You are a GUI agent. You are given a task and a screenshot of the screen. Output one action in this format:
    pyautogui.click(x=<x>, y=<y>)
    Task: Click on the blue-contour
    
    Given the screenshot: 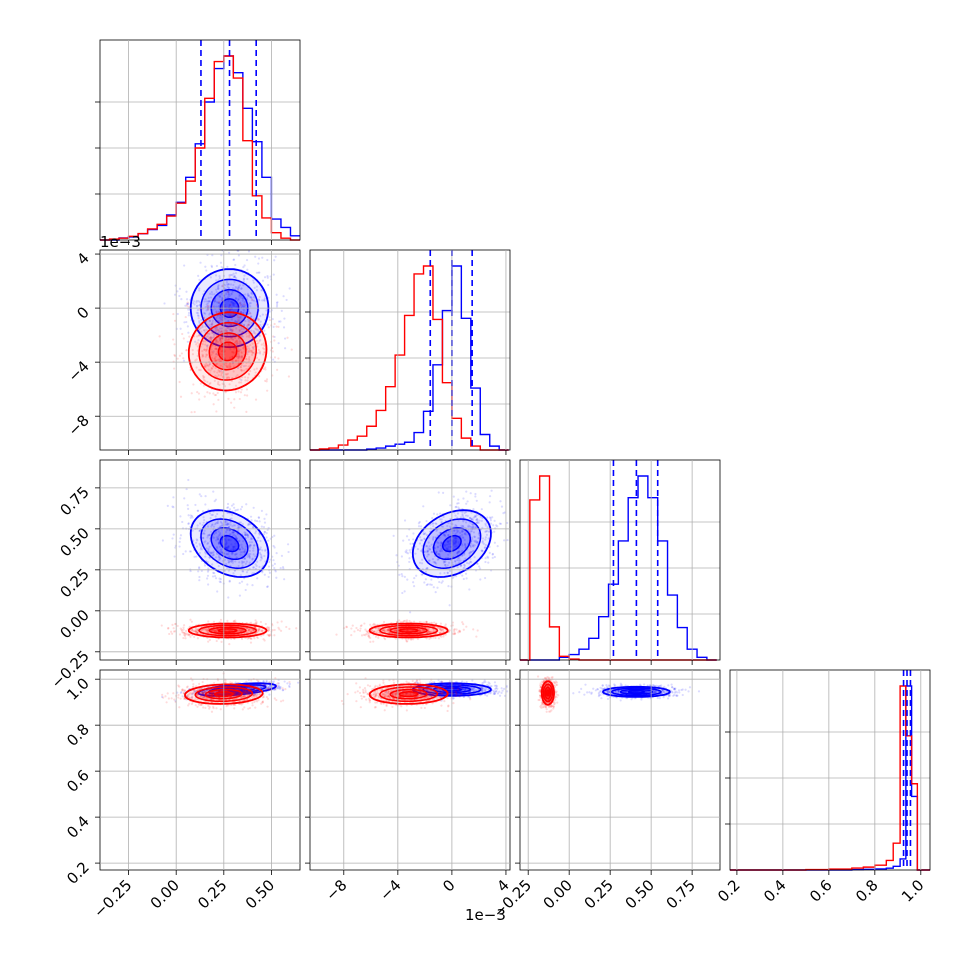 What is the action you would take?
    pyautogui.click(x=229, y=544)
    